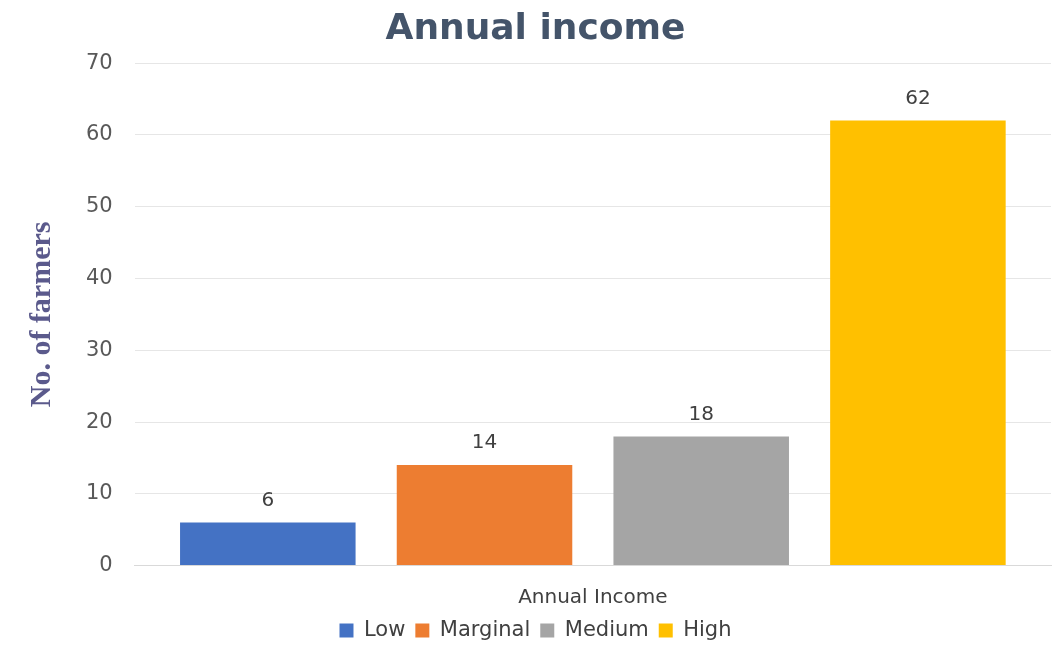 The image size is (1055, 651). What do you see at coordinates (384, 628) in the screenshot?
I see `legend-label: Low` at bounding box center [384, 628].